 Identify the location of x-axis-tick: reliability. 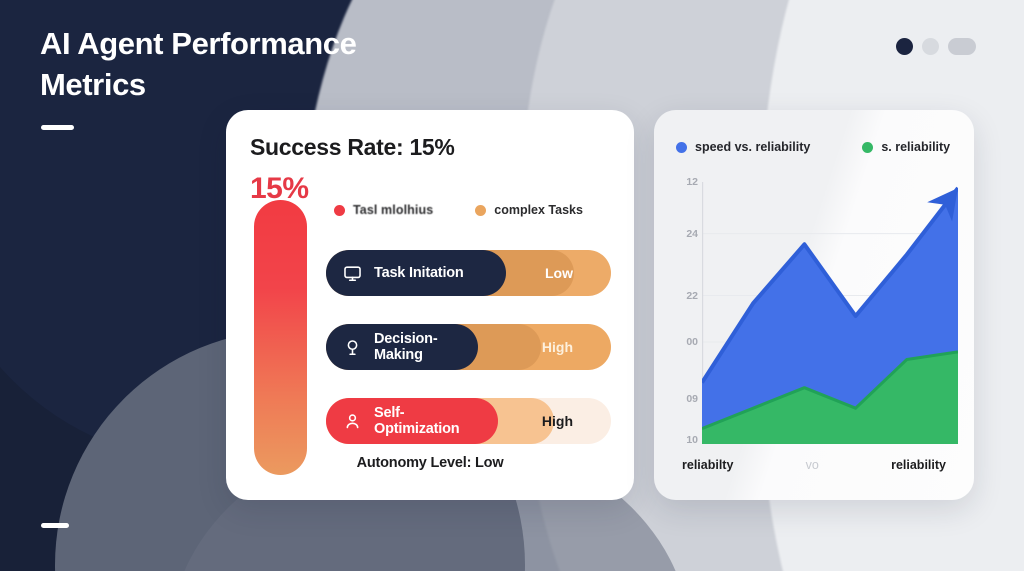
(918, 465).